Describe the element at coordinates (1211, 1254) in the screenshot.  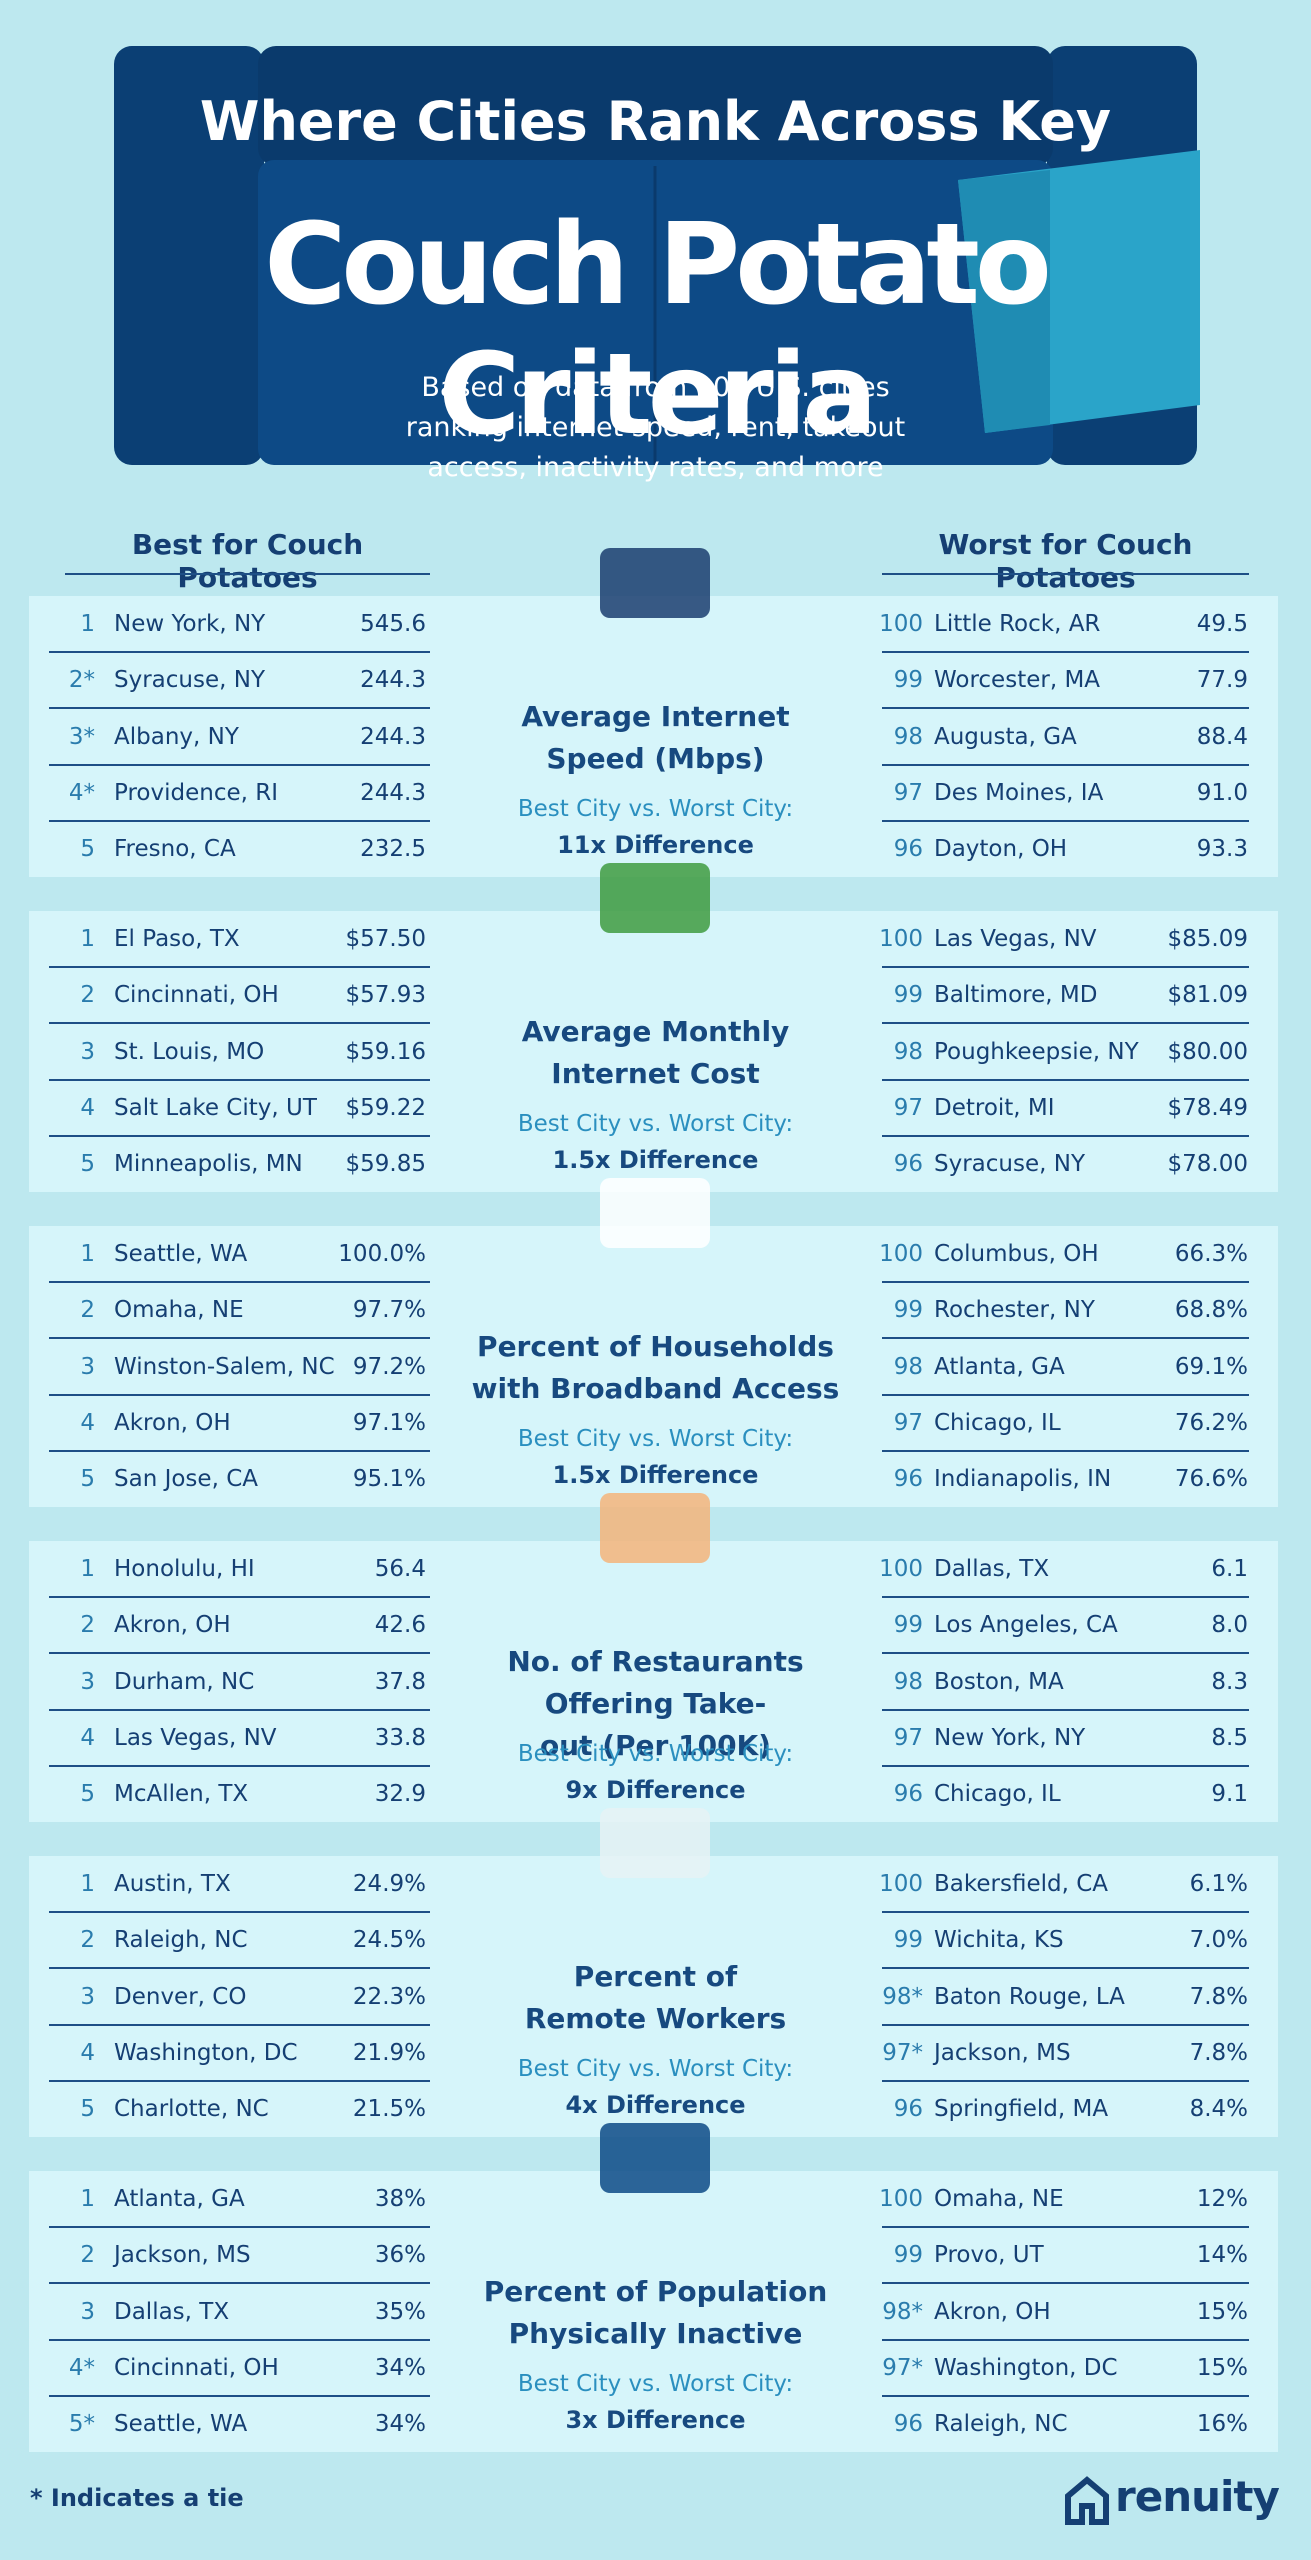
I see `value: 66.3%` at that location.